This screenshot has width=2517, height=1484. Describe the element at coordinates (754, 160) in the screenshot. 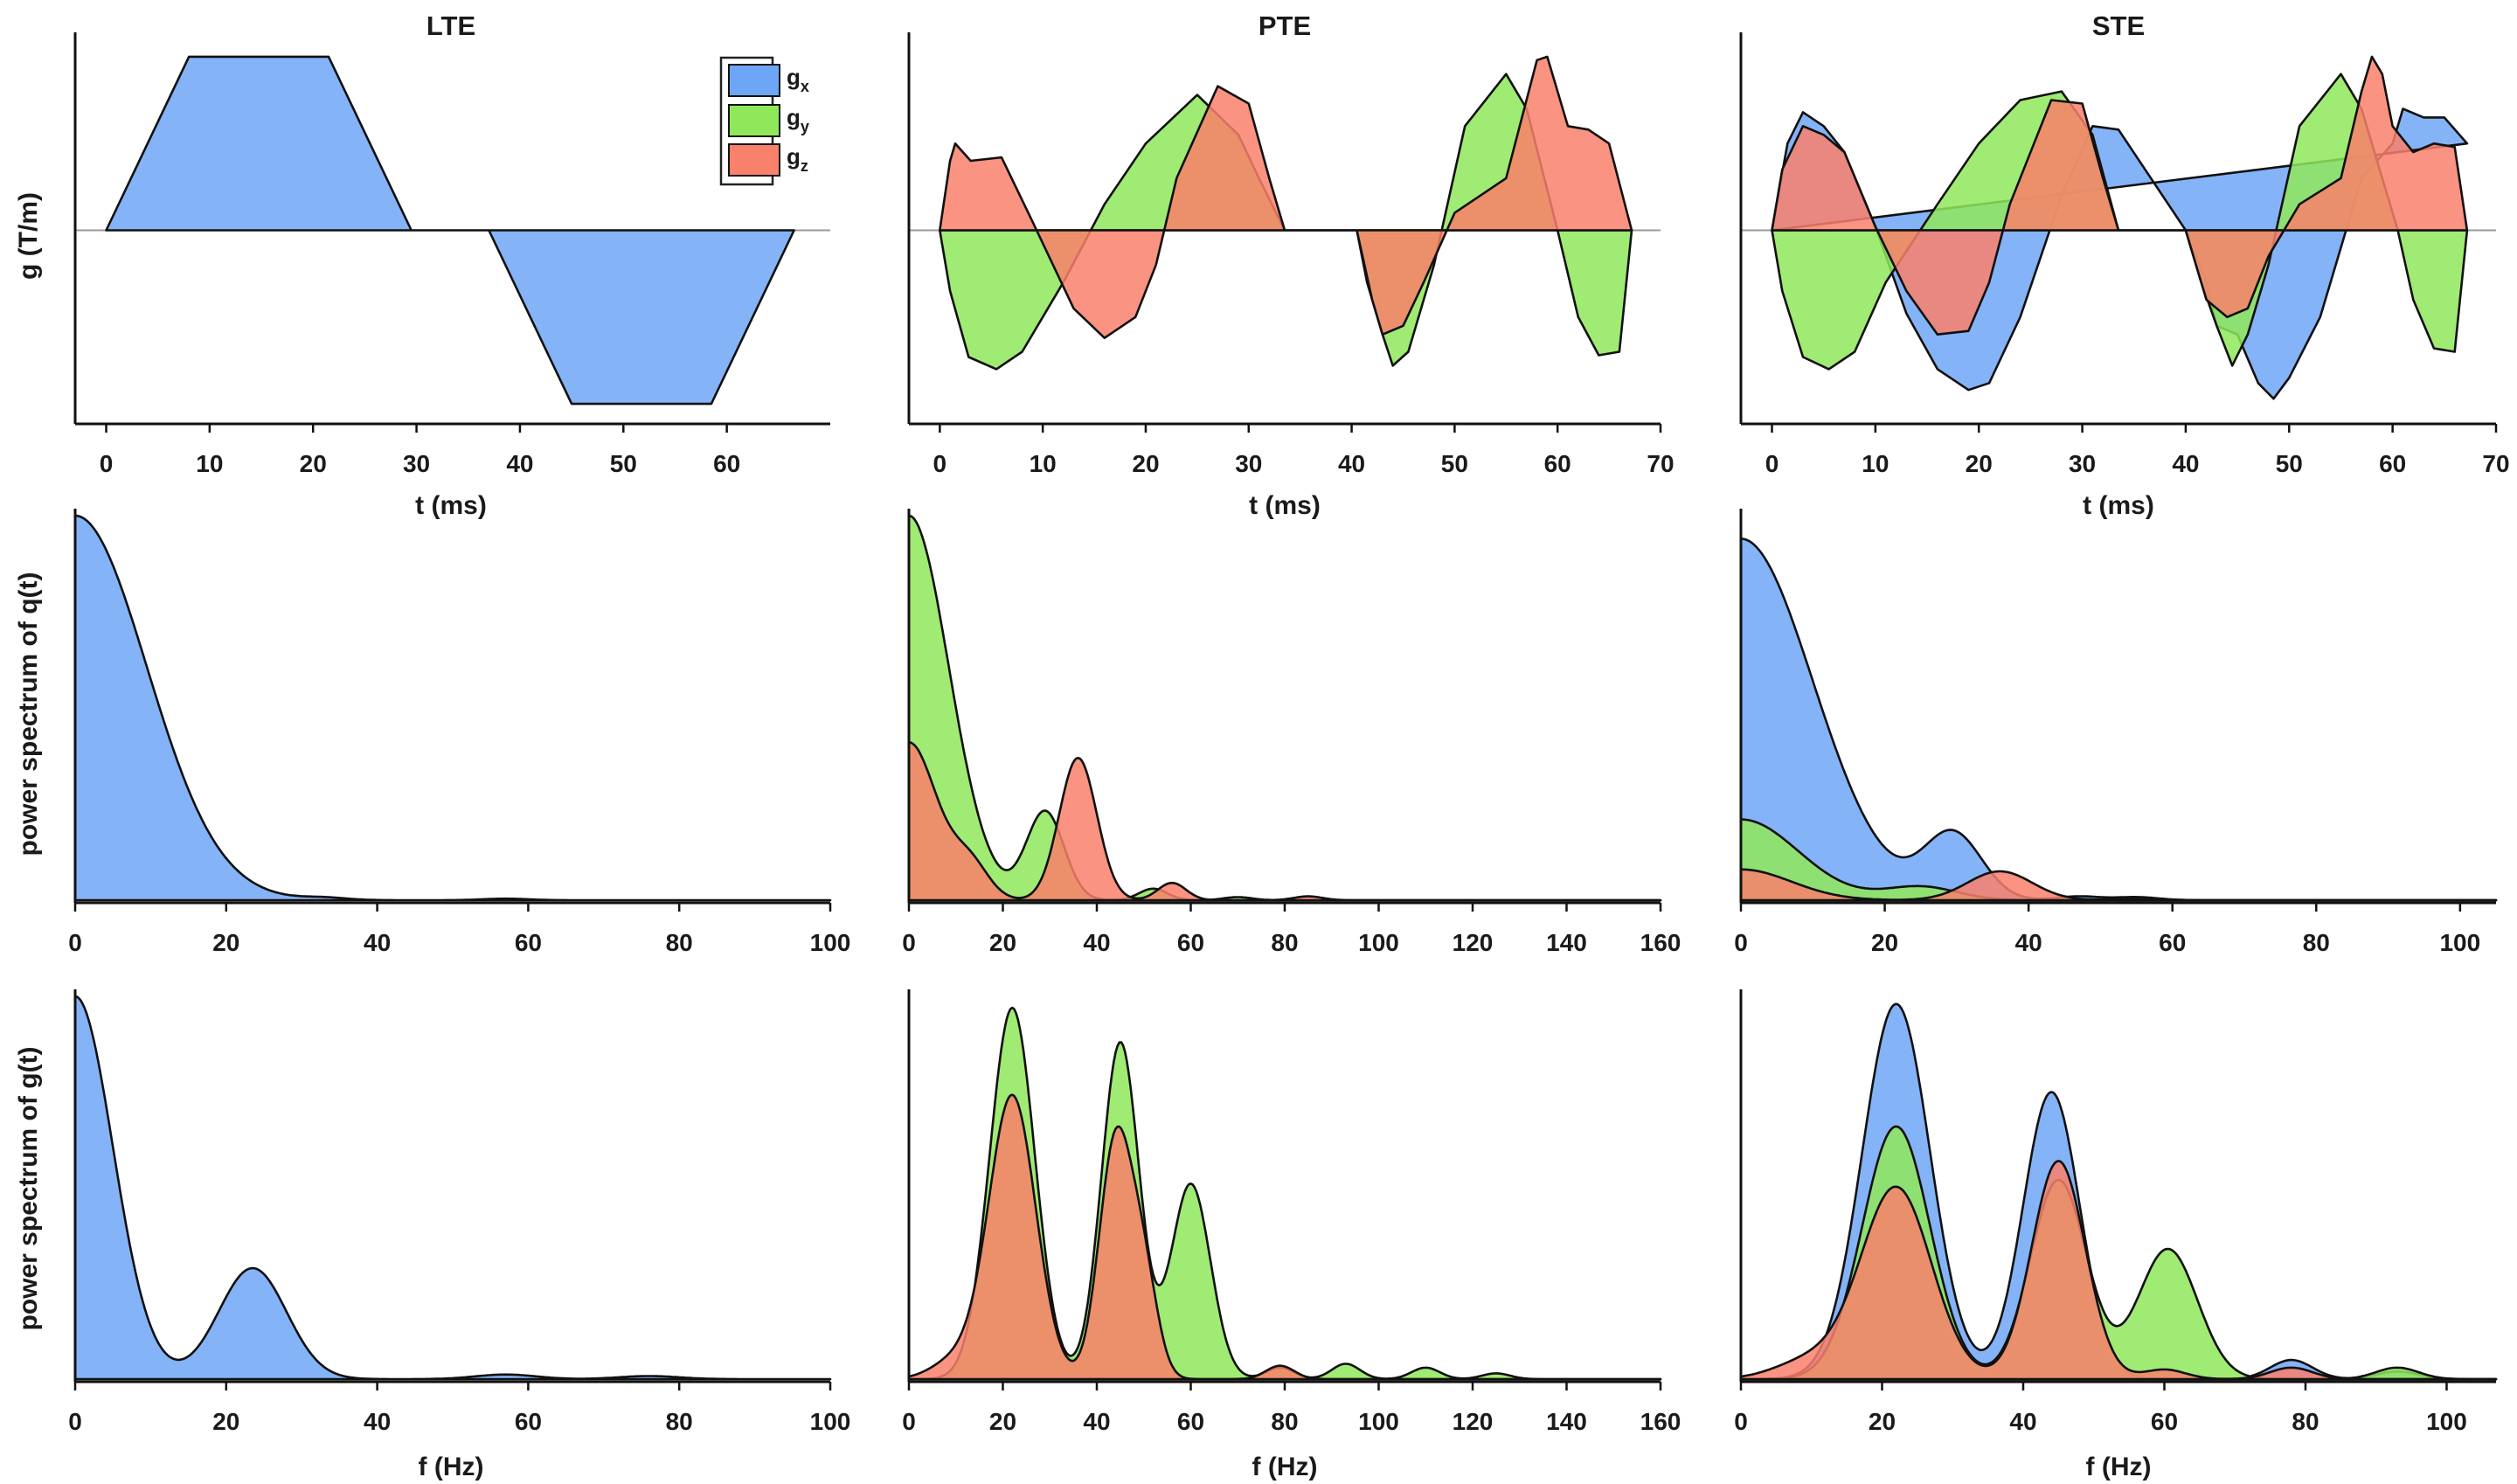

I see `legend-swatch-gz` at that location.